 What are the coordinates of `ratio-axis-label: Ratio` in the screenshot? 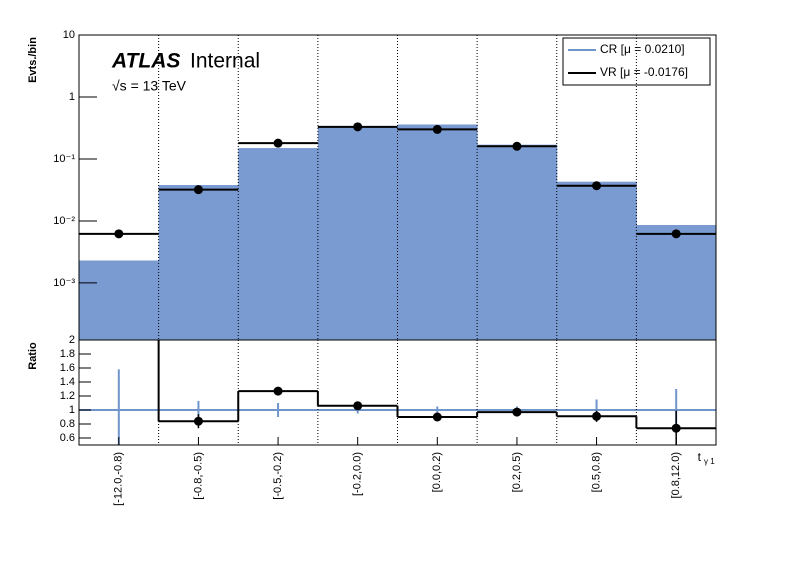 It's located at (33, 356).